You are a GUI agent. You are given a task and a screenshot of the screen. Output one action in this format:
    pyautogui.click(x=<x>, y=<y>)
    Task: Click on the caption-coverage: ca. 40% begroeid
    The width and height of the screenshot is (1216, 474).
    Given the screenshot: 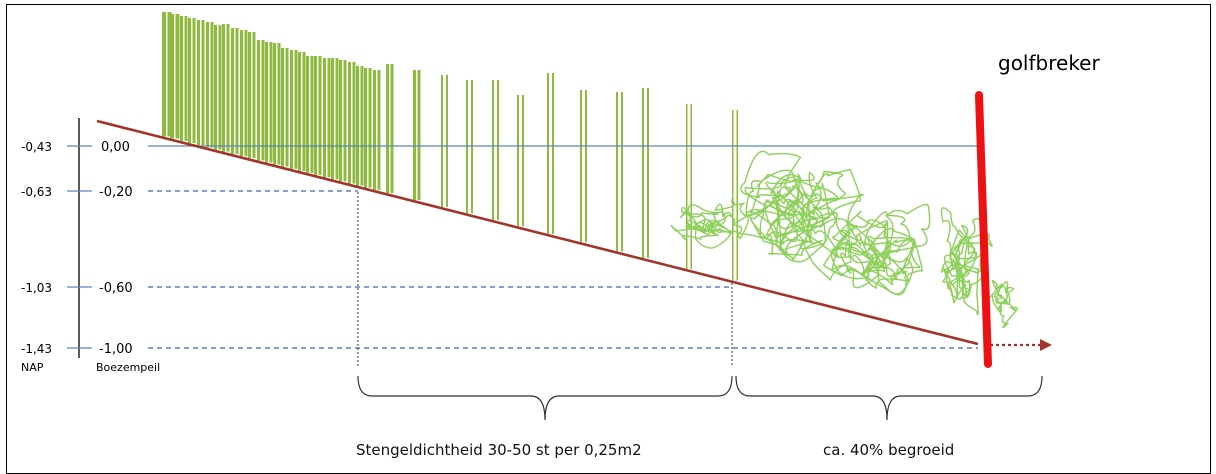 What is the action you would take?
    pyautogui.click(x=888, y=450)
    